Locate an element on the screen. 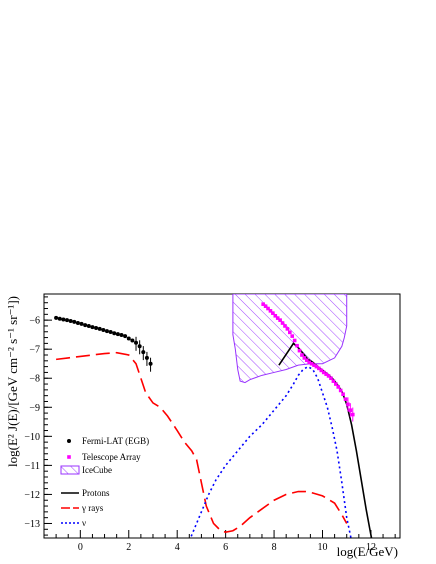  legend-label: Telescope Array is located at coordinates (111, 457).